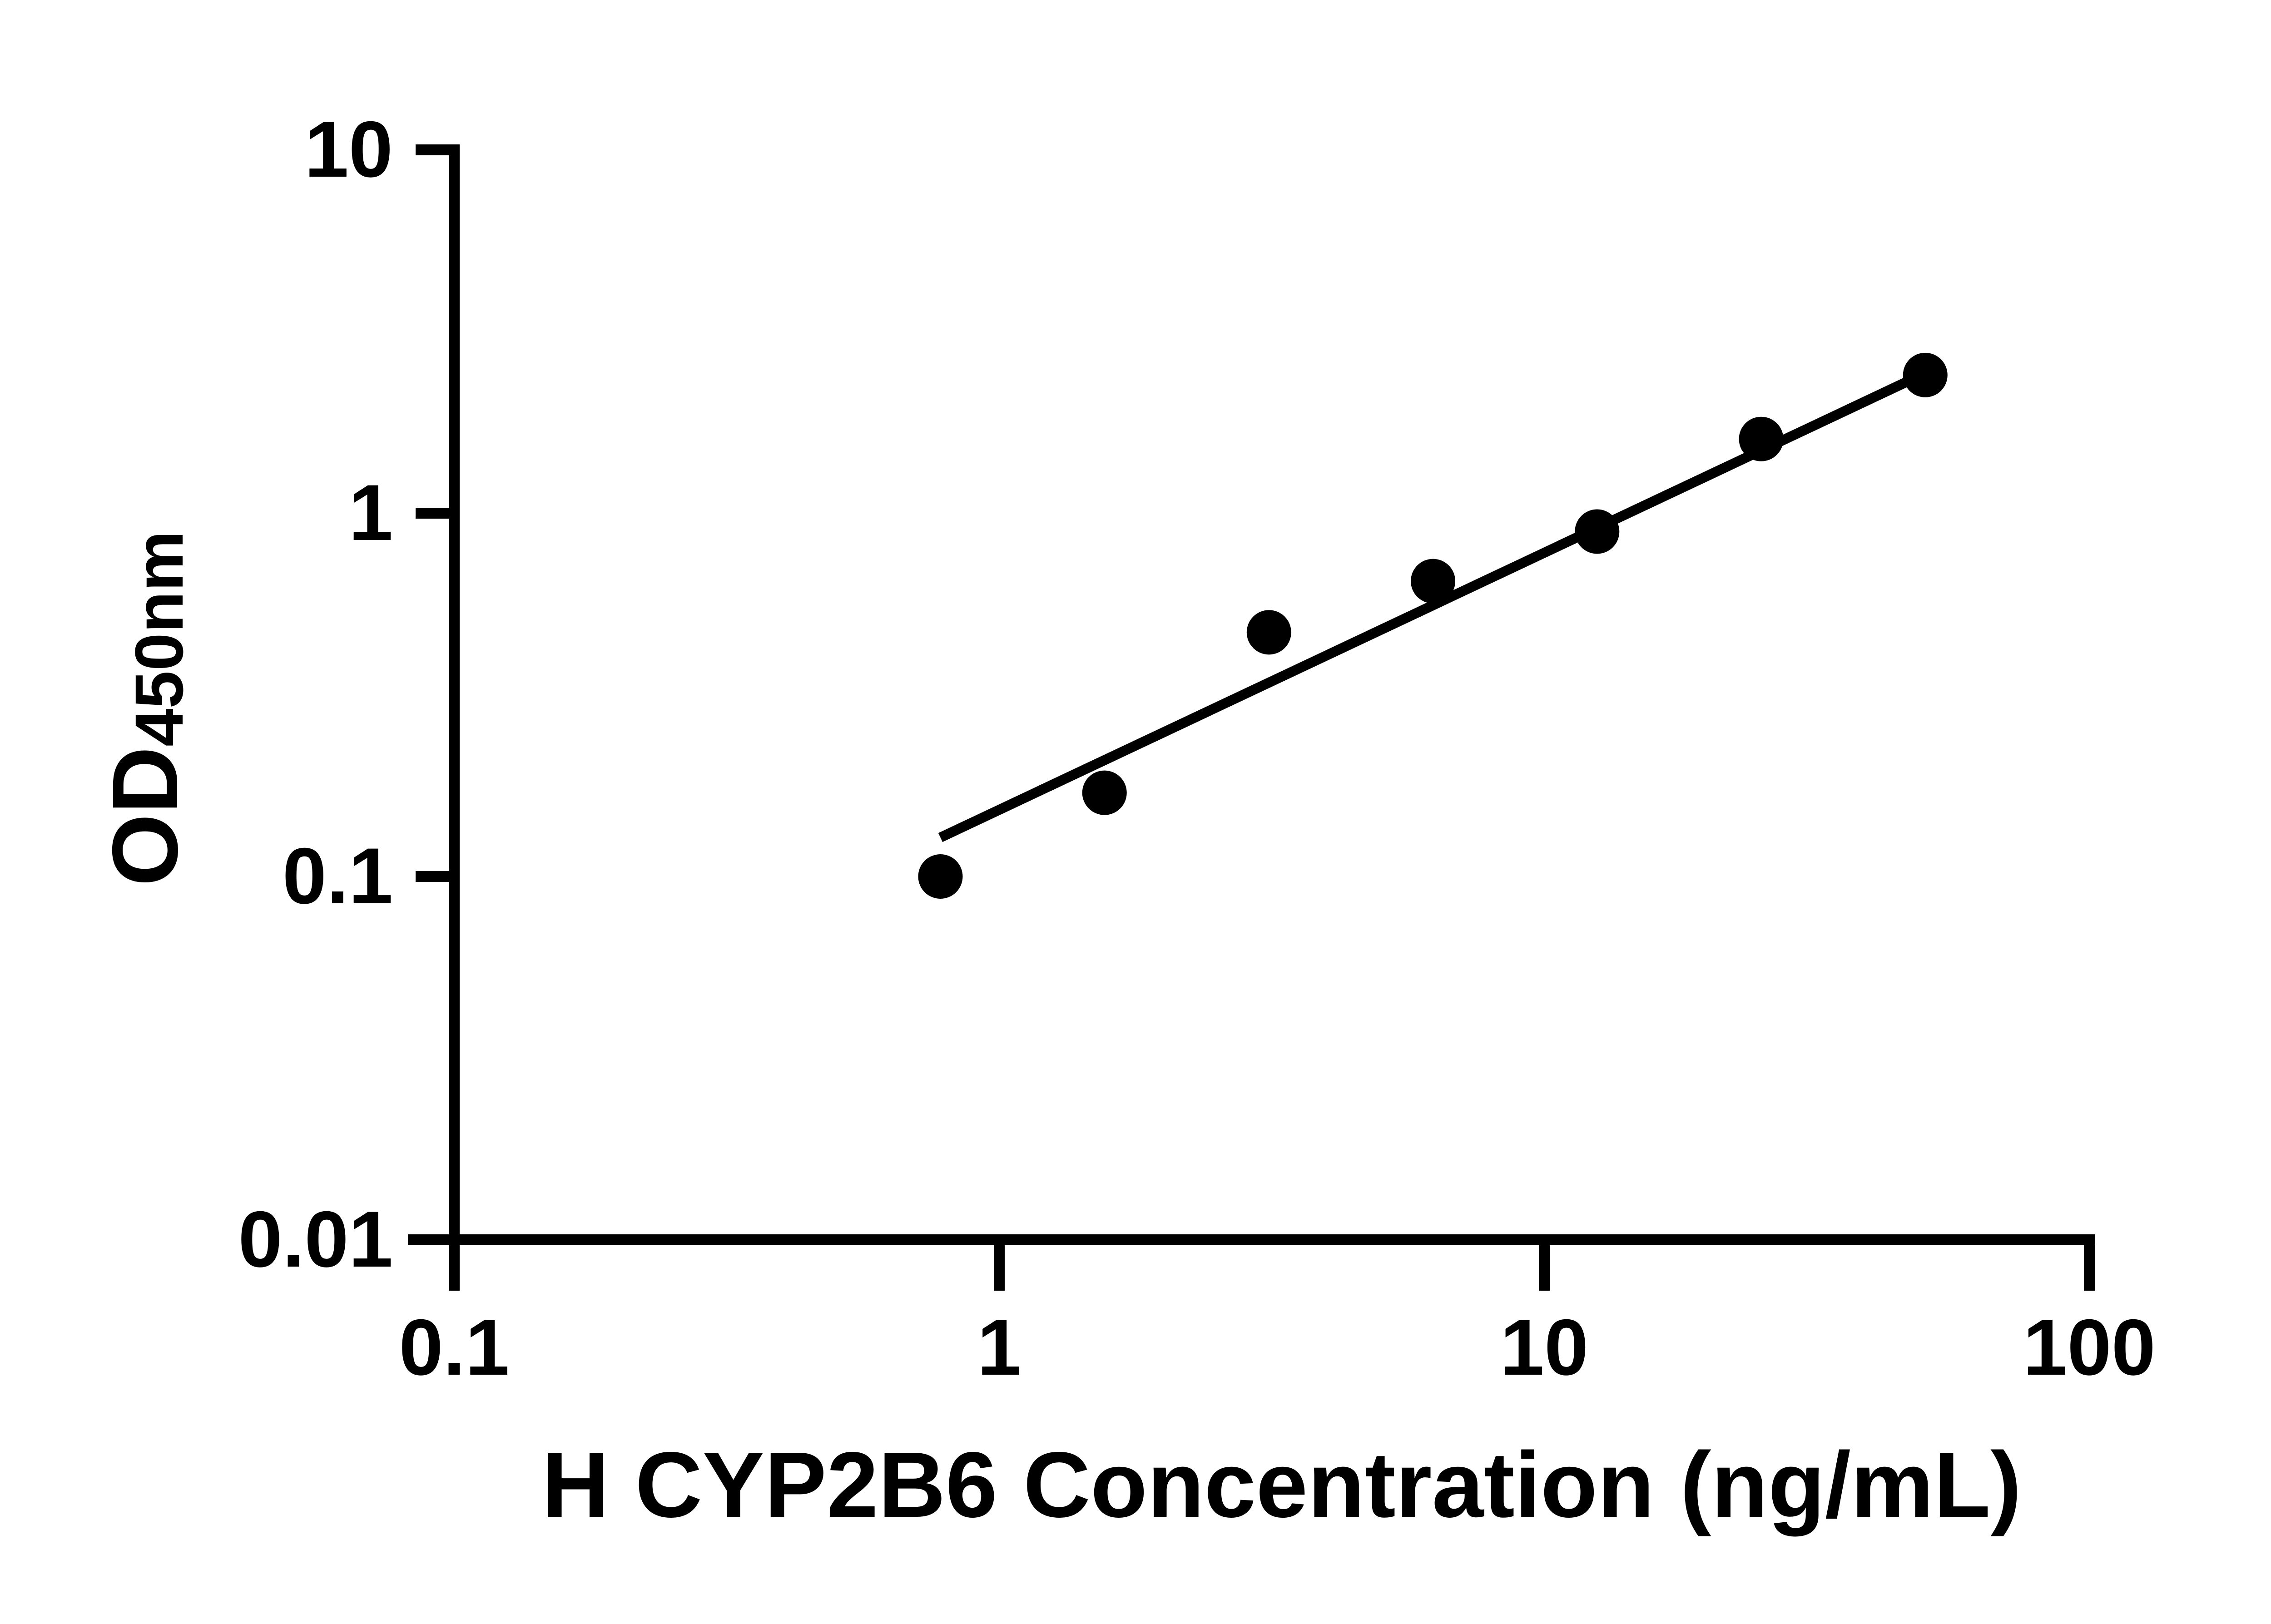 Image resolution: width=2271 pixels, height=1624 pixels. Describe the element at coordinates (315, 1239) in the screenshot. I see `y-tick-label: 0.01` at that location.